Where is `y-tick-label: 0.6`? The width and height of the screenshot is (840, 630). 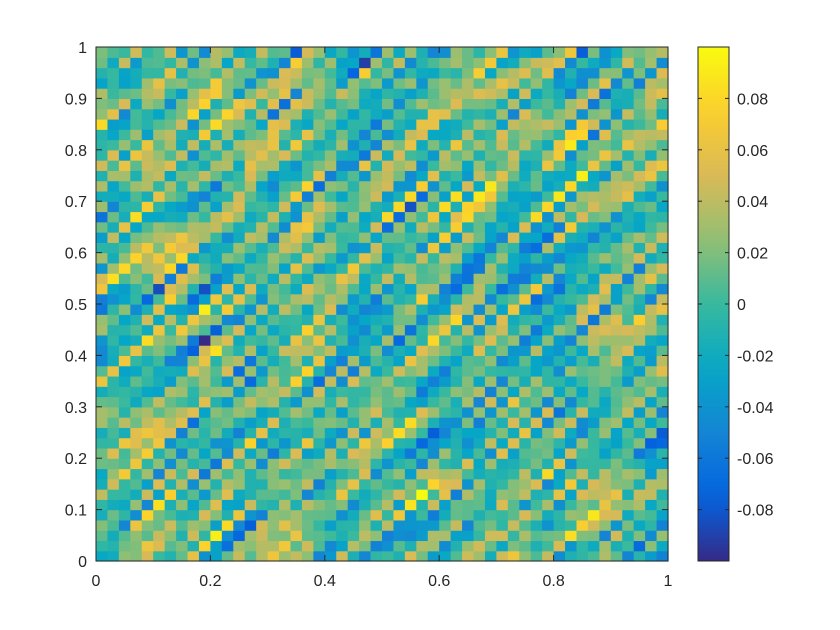
y-tick-label: 0.6 is located at coordinates (76, 254).